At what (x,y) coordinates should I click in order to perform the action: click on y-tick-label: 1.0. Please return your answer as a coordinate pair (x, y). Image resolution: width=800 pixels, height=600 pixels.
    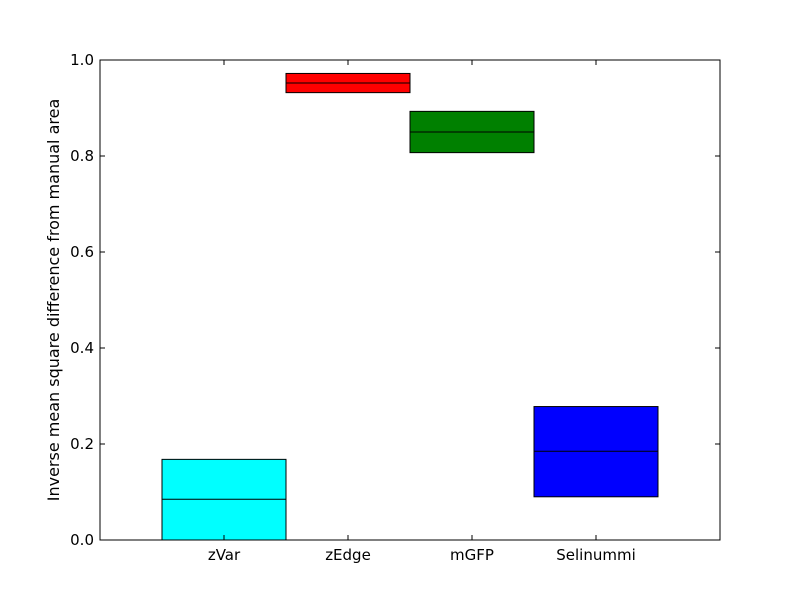
    Looking at the image, I should click on (82, 60).